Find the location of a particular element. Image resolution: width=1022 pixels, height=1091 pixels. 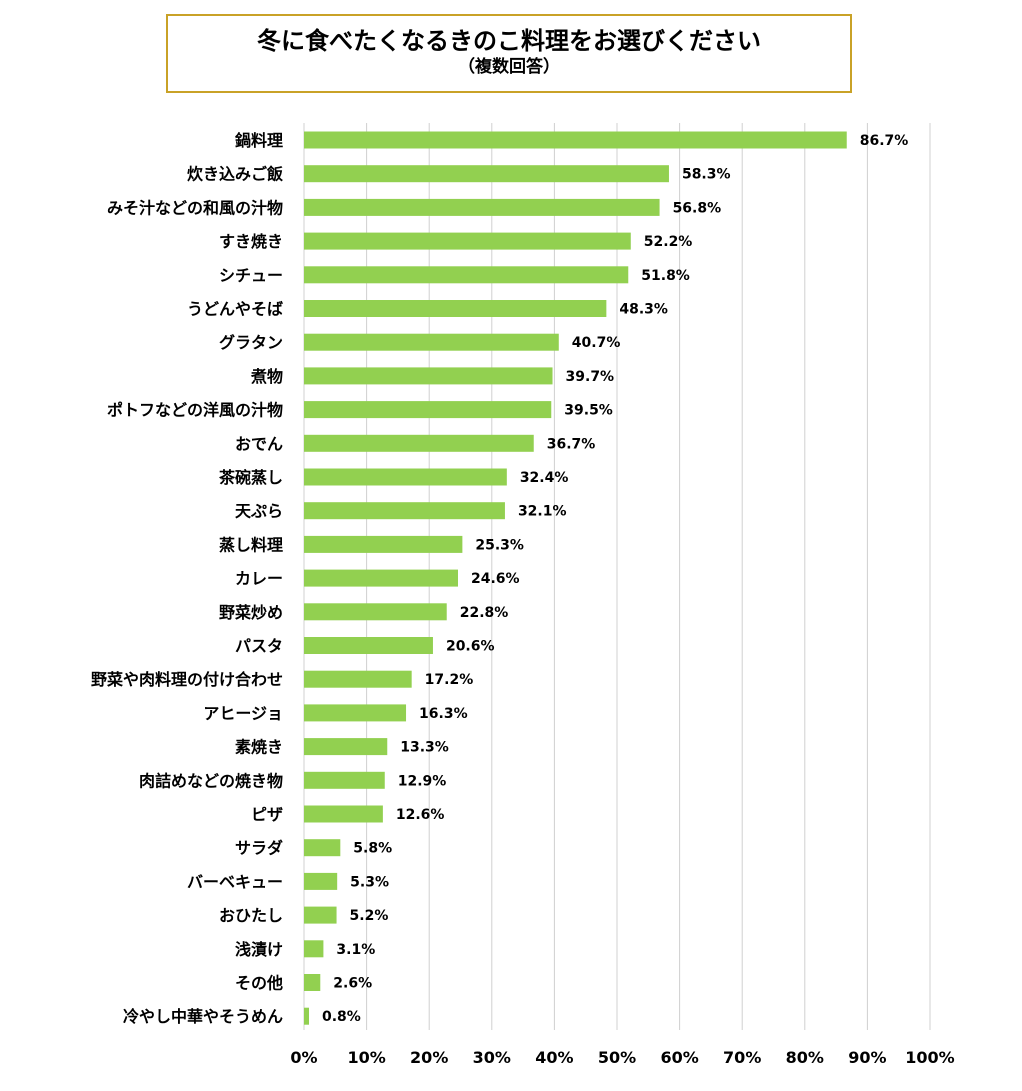

chart-title: 冬に食べたくなるきのこ料理をお選びください is located at coordinates (509, 41).